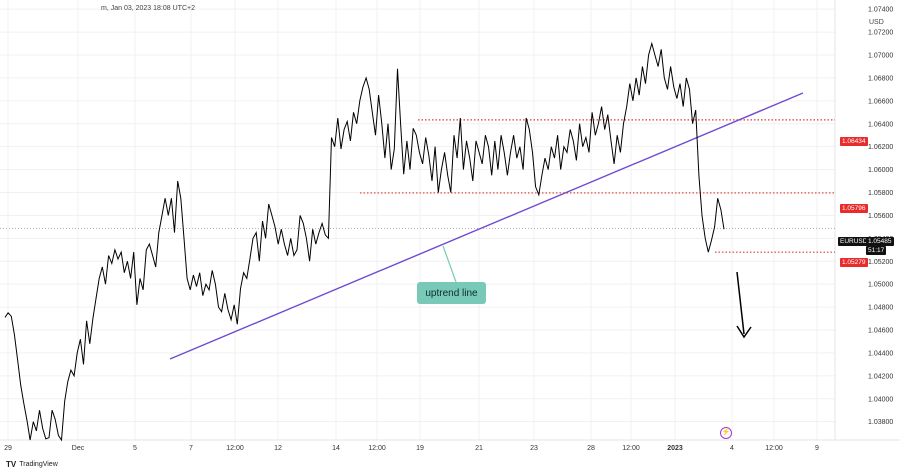 The height and width of the screenshot is (475, 900). Describe the element at coordinates (479, 448) in the screenshot. I see `x-tick-label: 21` at that location.